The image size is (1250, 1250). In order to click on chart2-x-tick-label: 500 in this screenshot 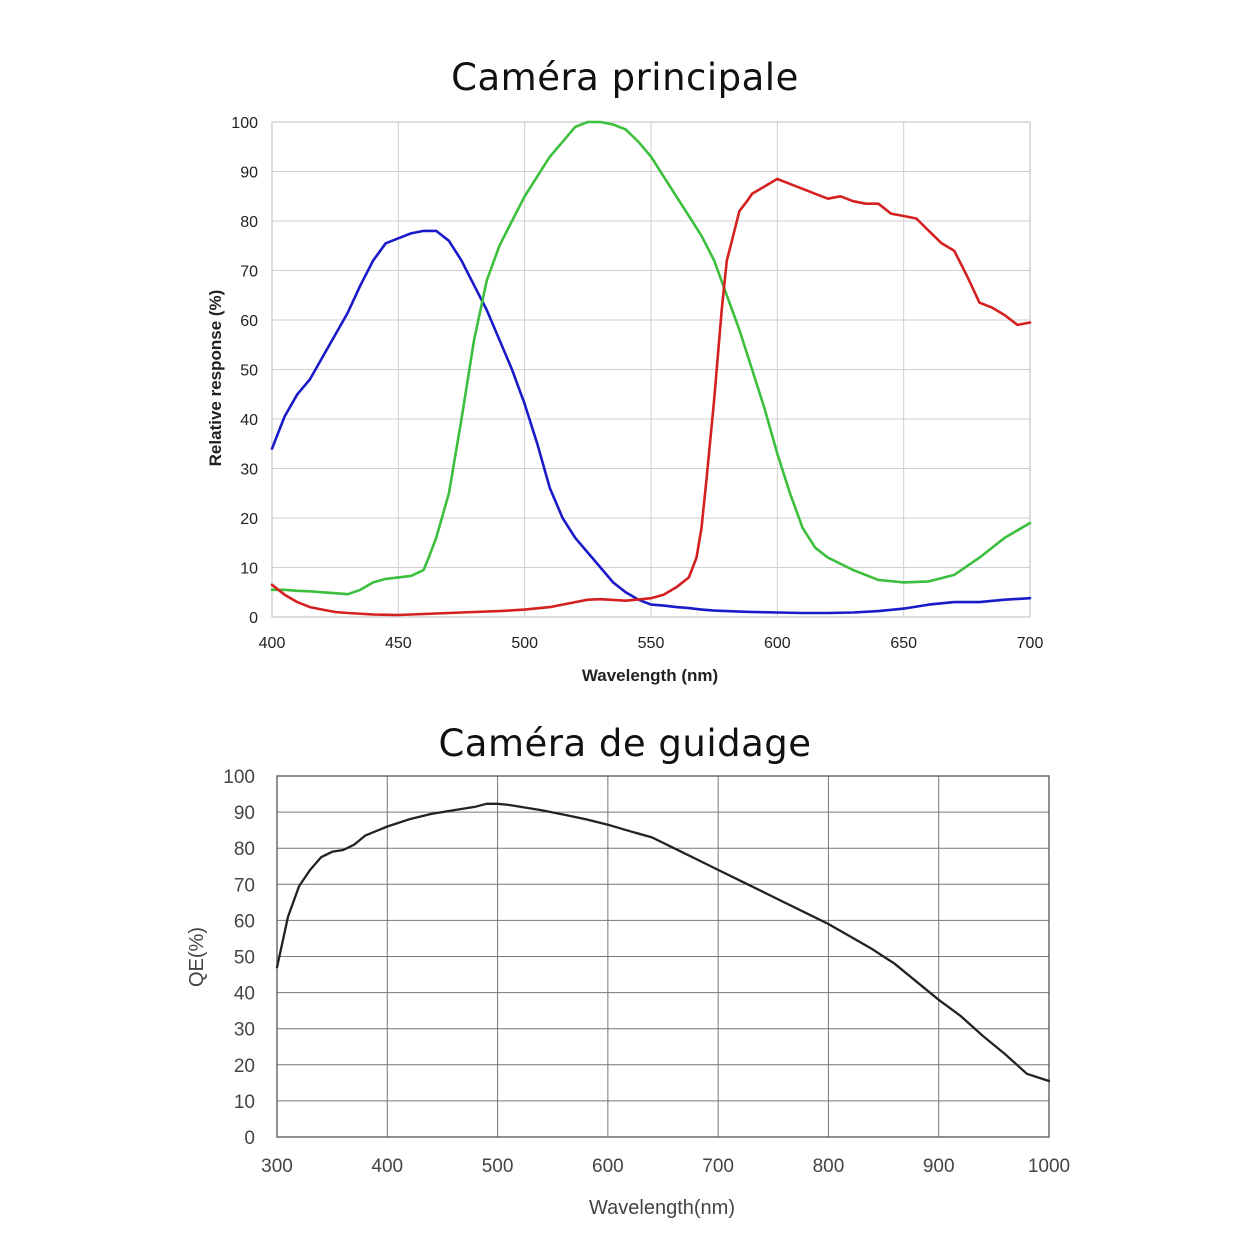, I will do `click(498, 1166)`.